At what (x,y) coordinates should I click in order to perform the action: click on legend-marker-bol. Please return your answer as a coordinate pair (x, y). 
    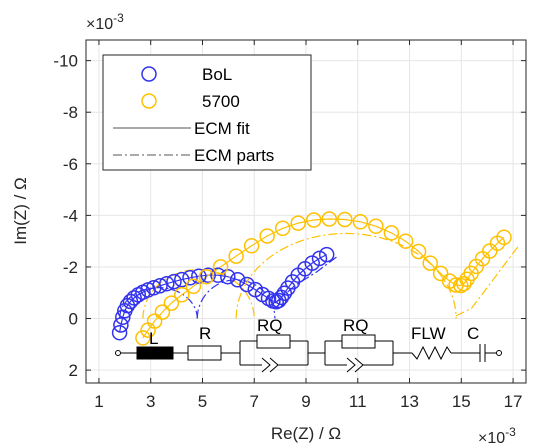
    Looking at the image, I should click on (149, 74).